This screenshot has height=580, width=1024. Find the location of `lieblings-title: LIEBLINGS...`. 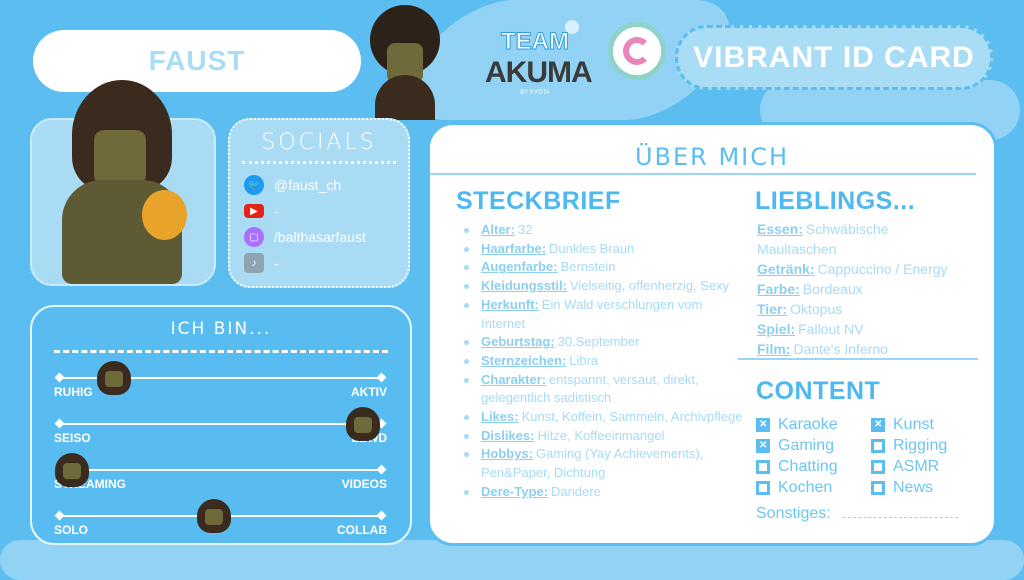

lieblings-title: LIEBLINGS... is located at coordinates (835, 201).